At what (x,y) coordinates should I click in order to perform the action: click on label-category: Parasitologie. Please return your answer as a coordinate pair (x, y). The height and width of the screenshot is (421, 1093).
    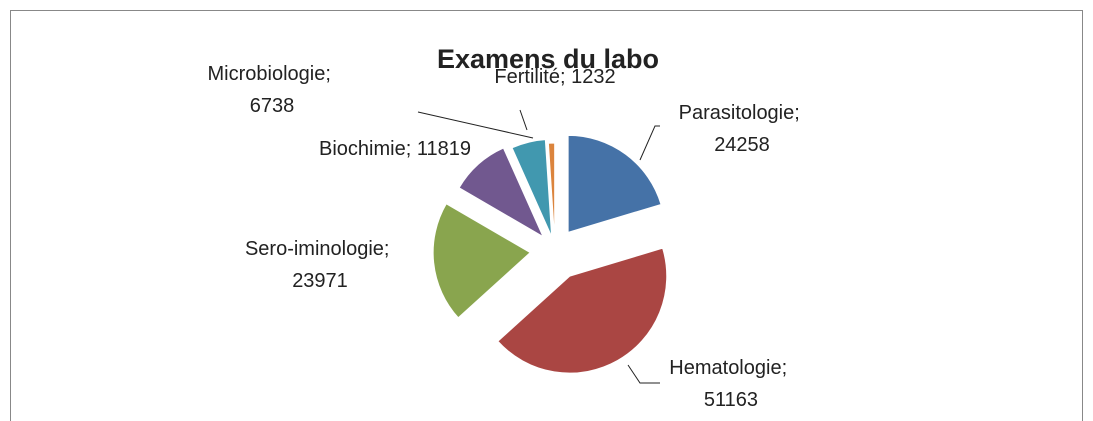
    Looking at the image, I should click on (737, 113).